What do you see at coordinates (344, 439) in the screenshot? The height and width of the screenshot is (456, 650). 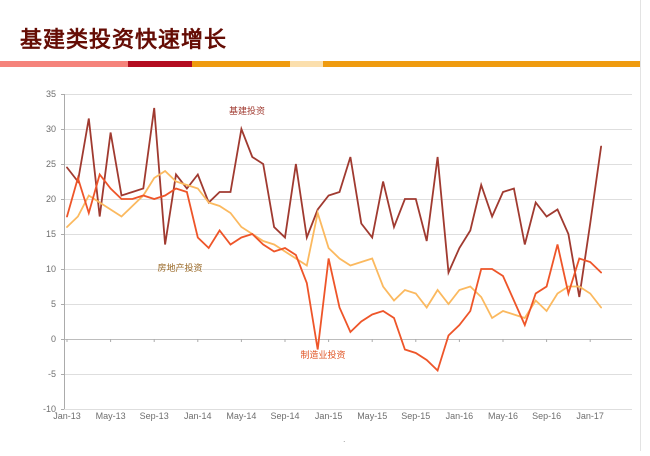 I see `footnote-mark: .` at bounding box center [344, 439].